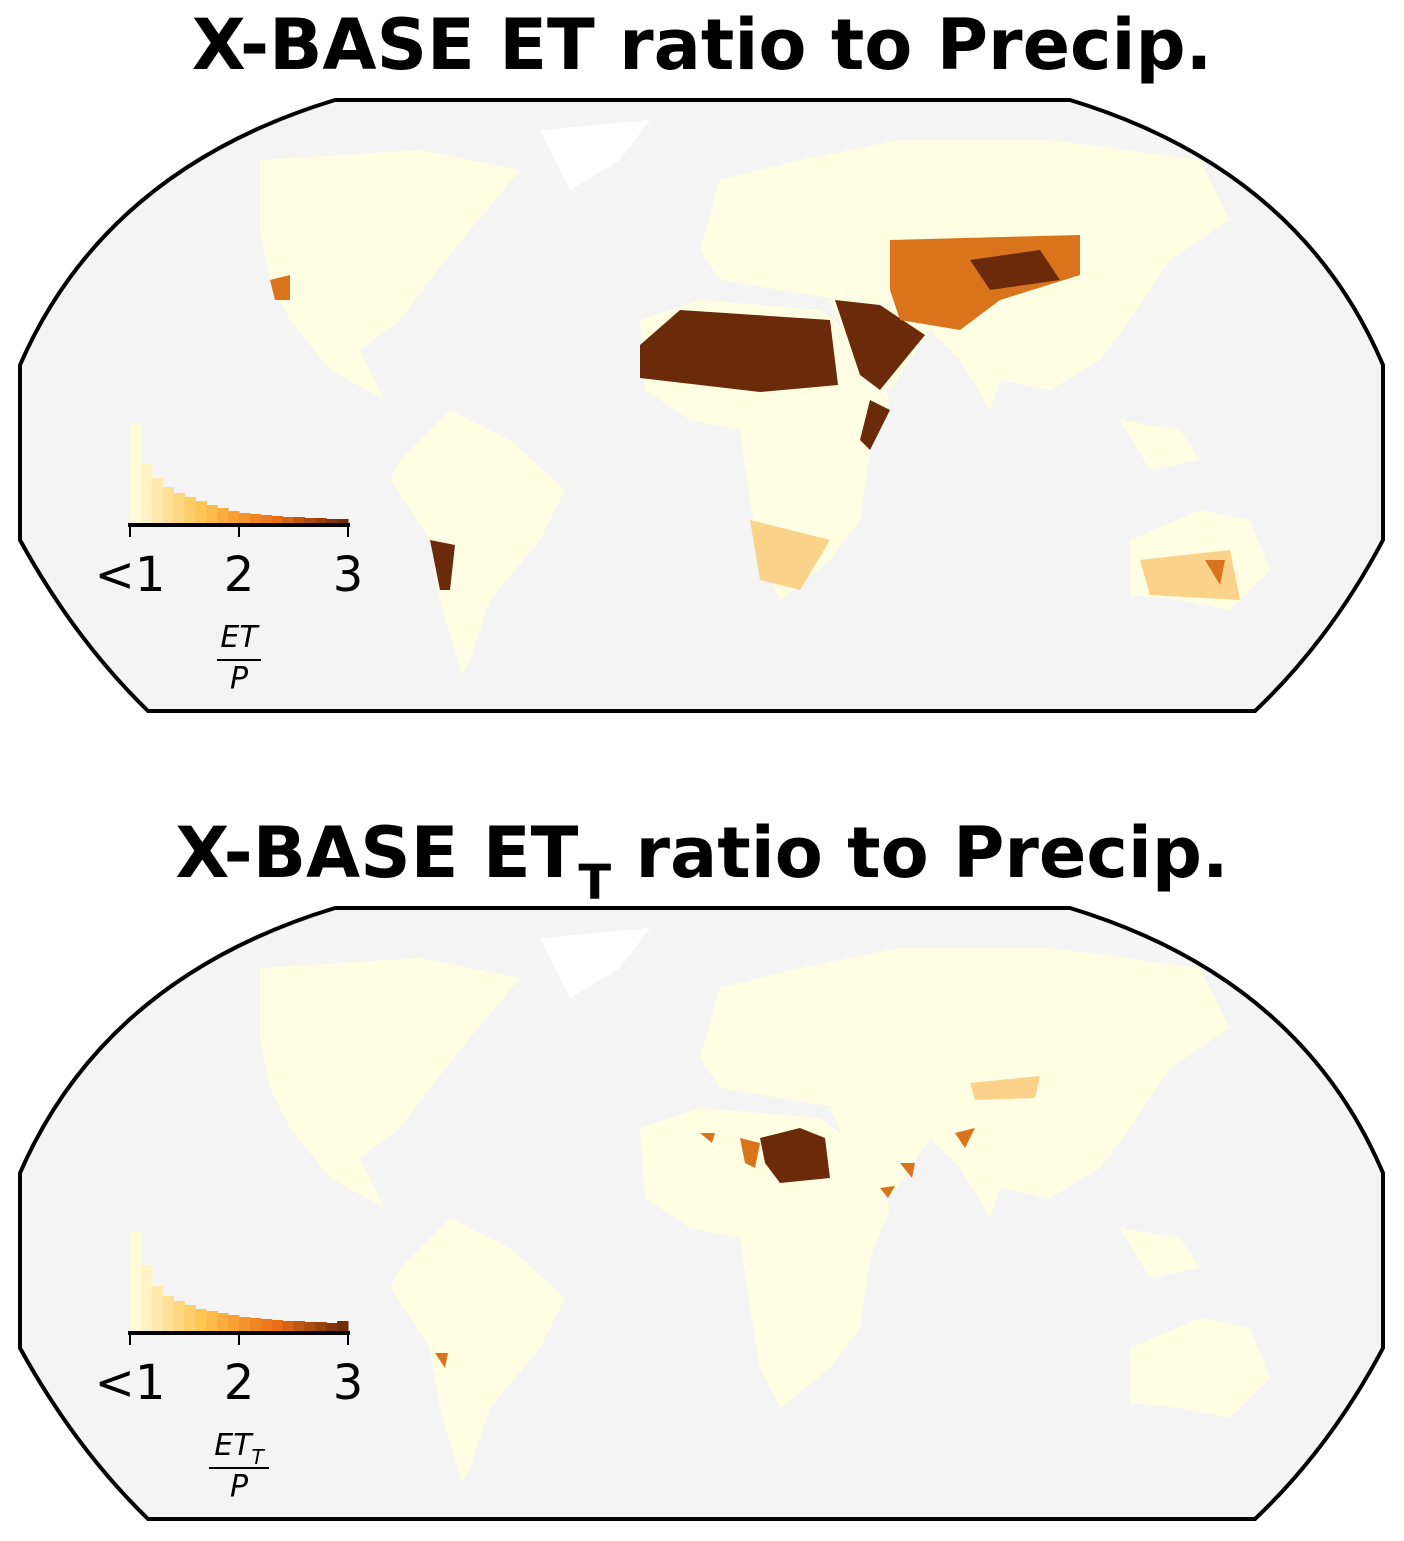 Image resolution: width=1404 pixels, height=1541 pixels. What do you see at coordinates (376, 853) in the screenshot?
I see `title-main: X-BASE ET` at bounding box center [376, 853].